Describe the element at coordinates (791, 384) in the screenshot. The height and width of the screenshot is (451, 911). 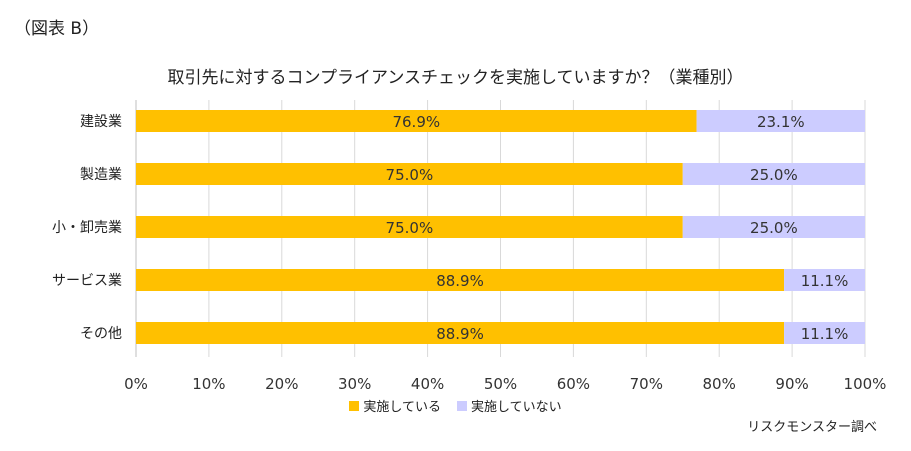
I see `x-tick-label: 90%` at that location.